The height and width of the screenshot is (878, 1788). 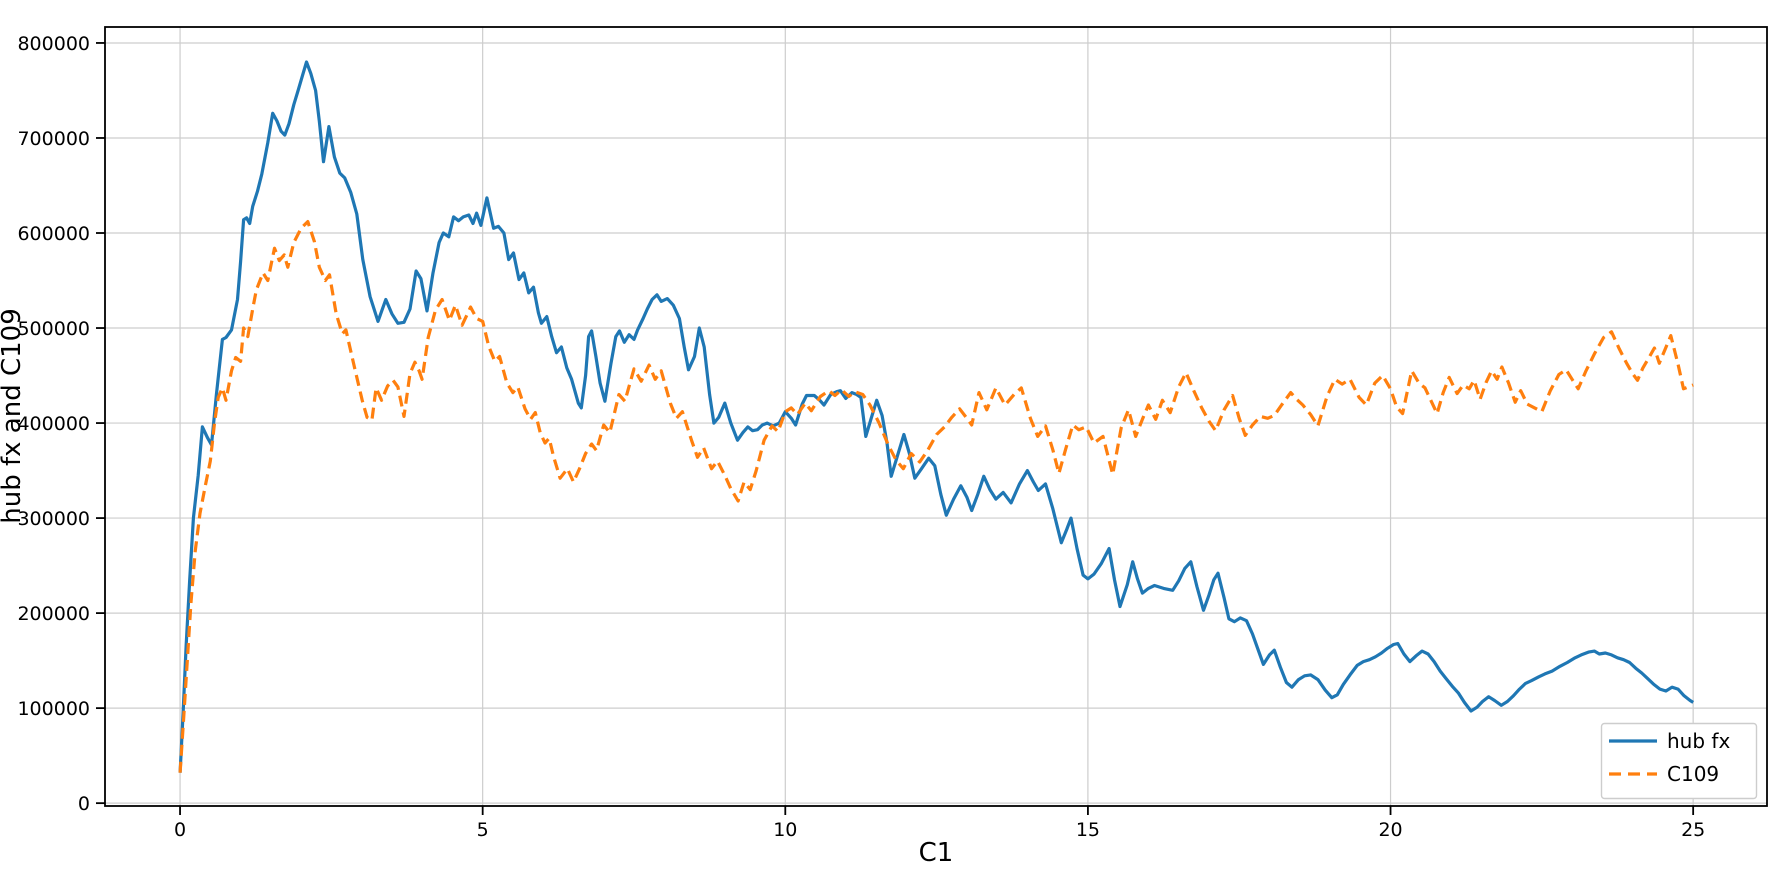 I want to click on y-tick-label: 200000, so click(x=53, y=614).